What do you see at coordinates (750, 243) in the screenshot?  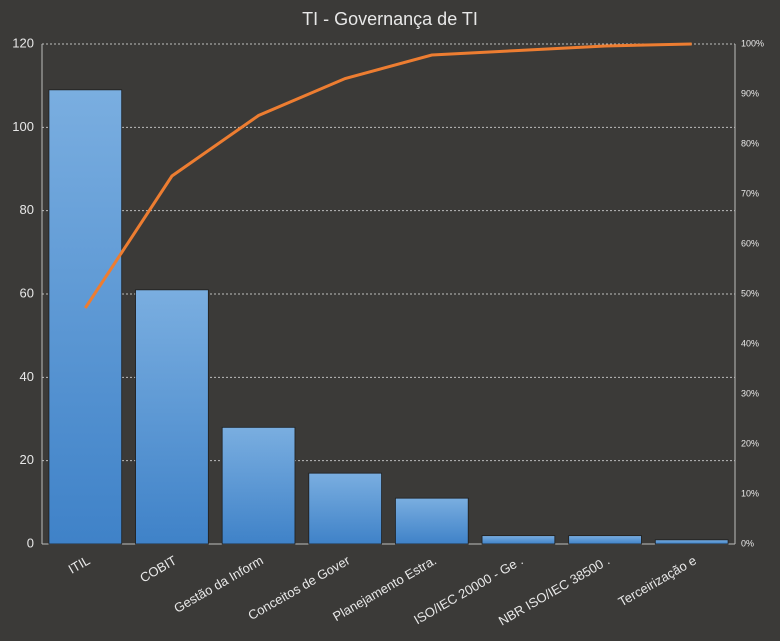 I see `y2-tick-label: 60%` at bounding box center [750, 243].